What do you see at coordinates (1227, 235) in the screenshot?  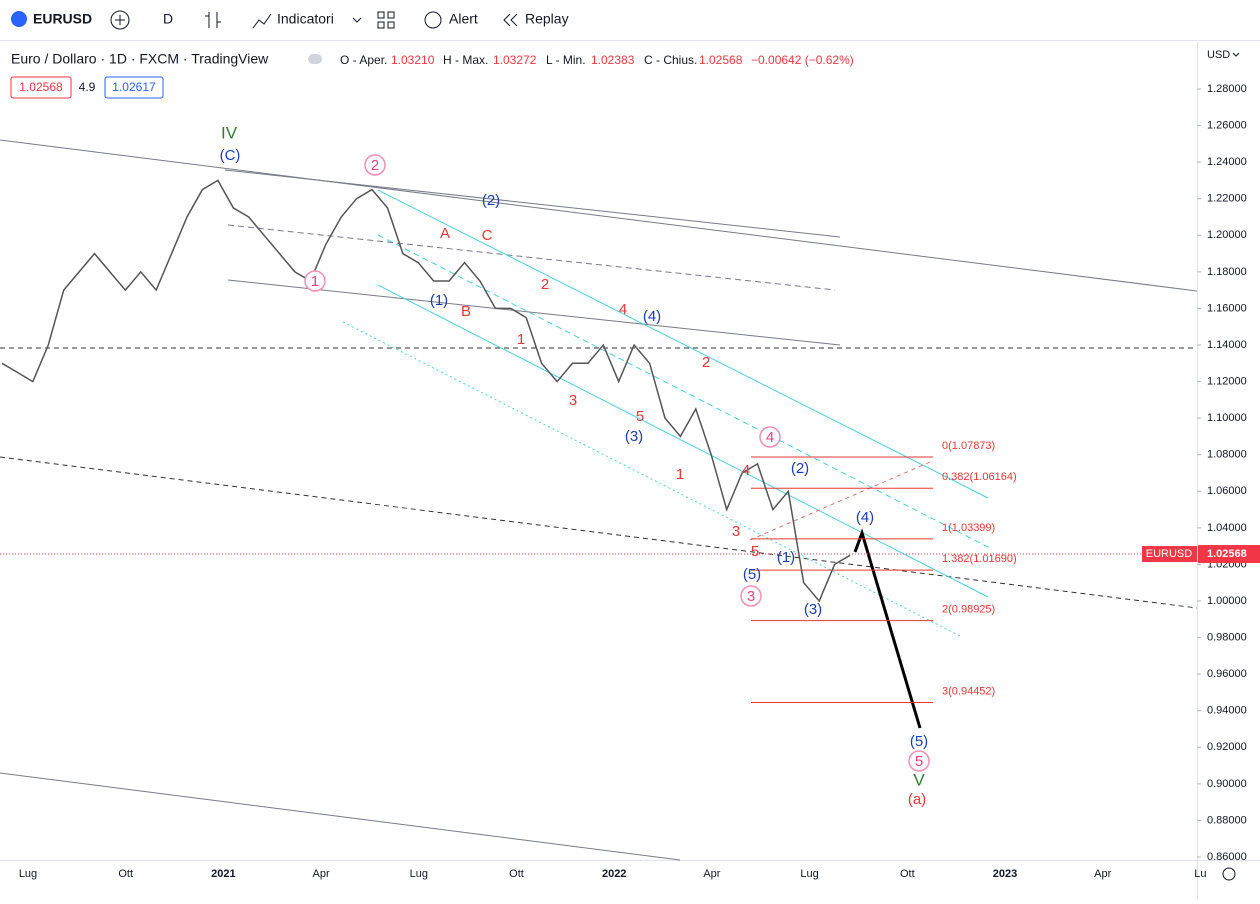 I see `y-tick-label: 1.20000` at bounding box center [1227, 235].